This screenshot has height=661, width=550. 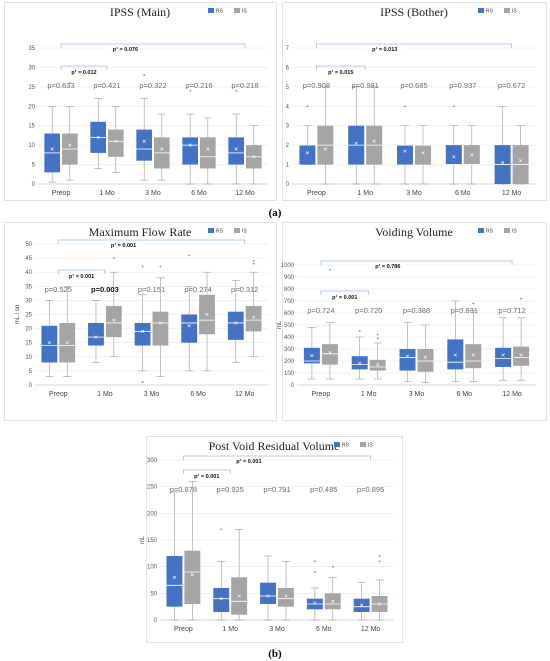 What do you see at coordinates (289, 338) in the screenshot?
I see `y-tick-label: 400` at bounding box center [289, 338].